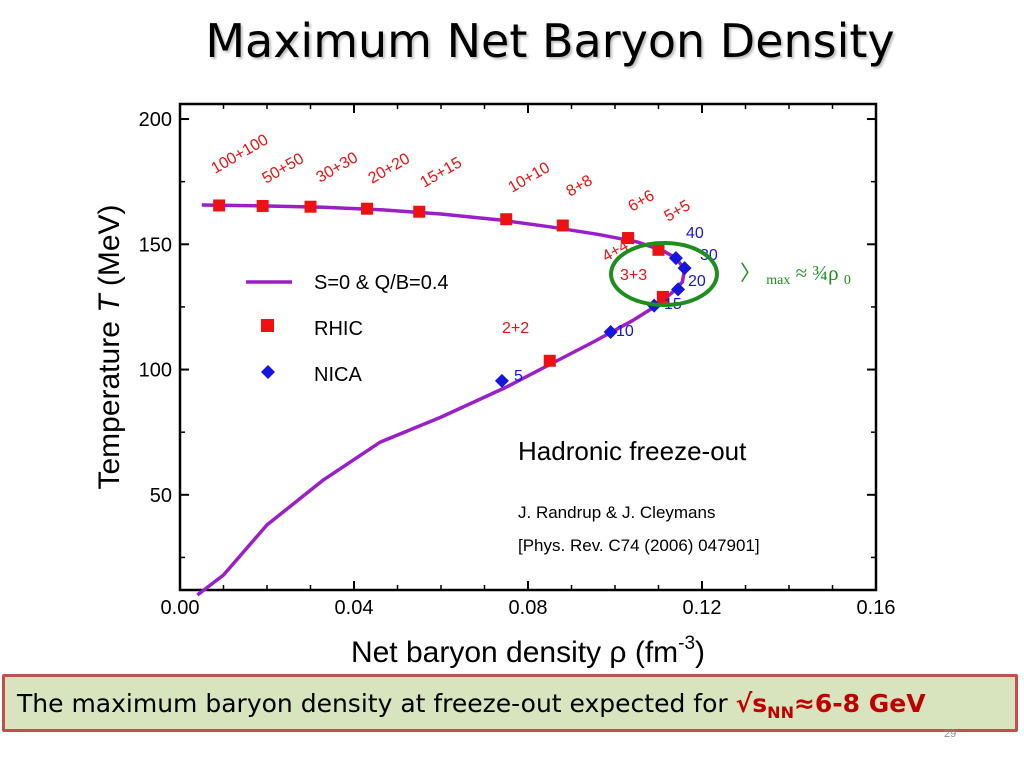 This screenshot has width=1024, height=768. What do you see at coordinates (390, 168) in the screenshot?
I see `rhic-point-label: 20+20` at bounding box center [390, 168].